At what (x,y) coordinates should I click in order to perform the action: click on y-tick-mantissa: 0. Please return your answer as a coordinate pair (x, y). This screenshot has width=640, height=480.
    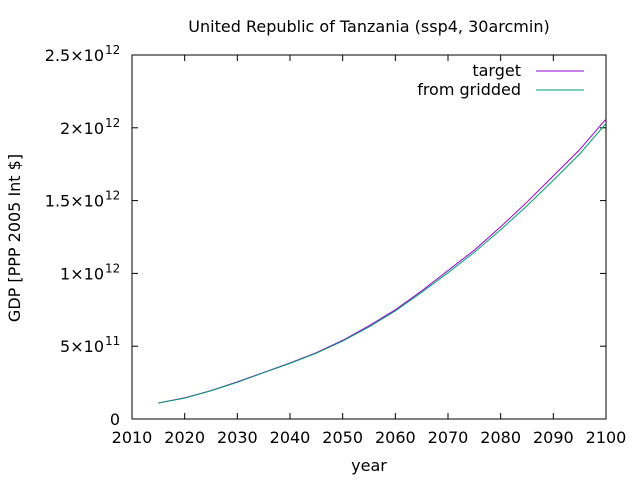
    Looking at the image, I should click on (115, 419).